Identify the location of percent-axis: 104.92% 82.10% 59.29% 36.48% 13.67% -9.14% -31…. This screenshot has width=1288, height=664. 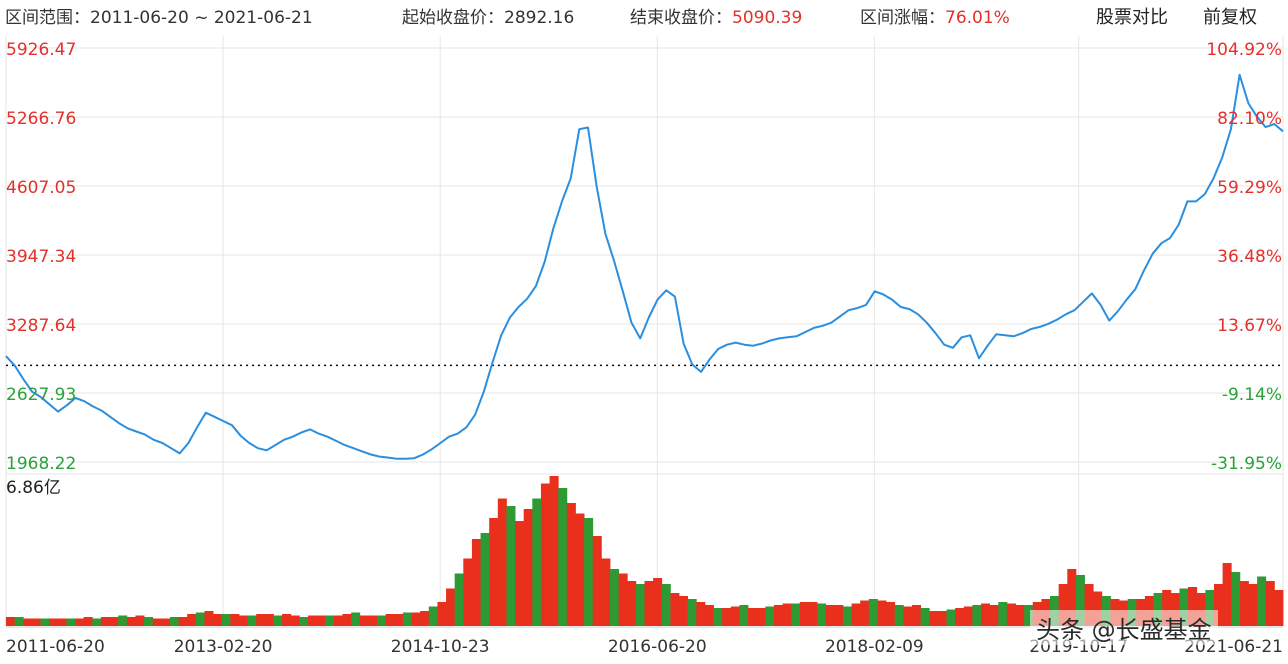
(1244, 257).